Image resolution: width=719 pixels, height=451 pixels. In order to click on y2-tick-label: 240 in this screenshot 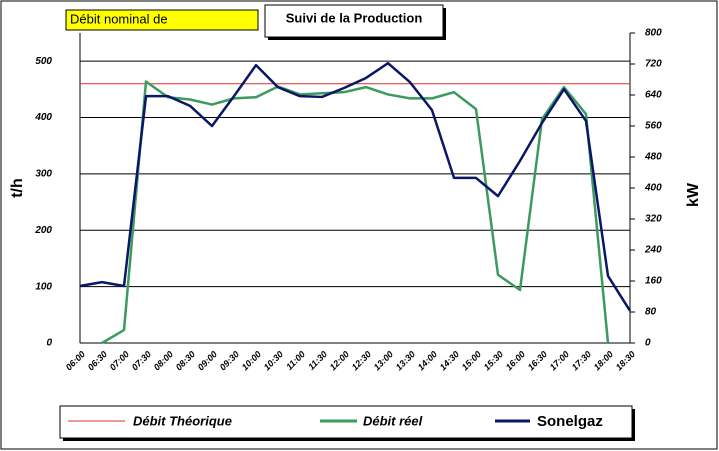, I will do `click(653, 250)`.